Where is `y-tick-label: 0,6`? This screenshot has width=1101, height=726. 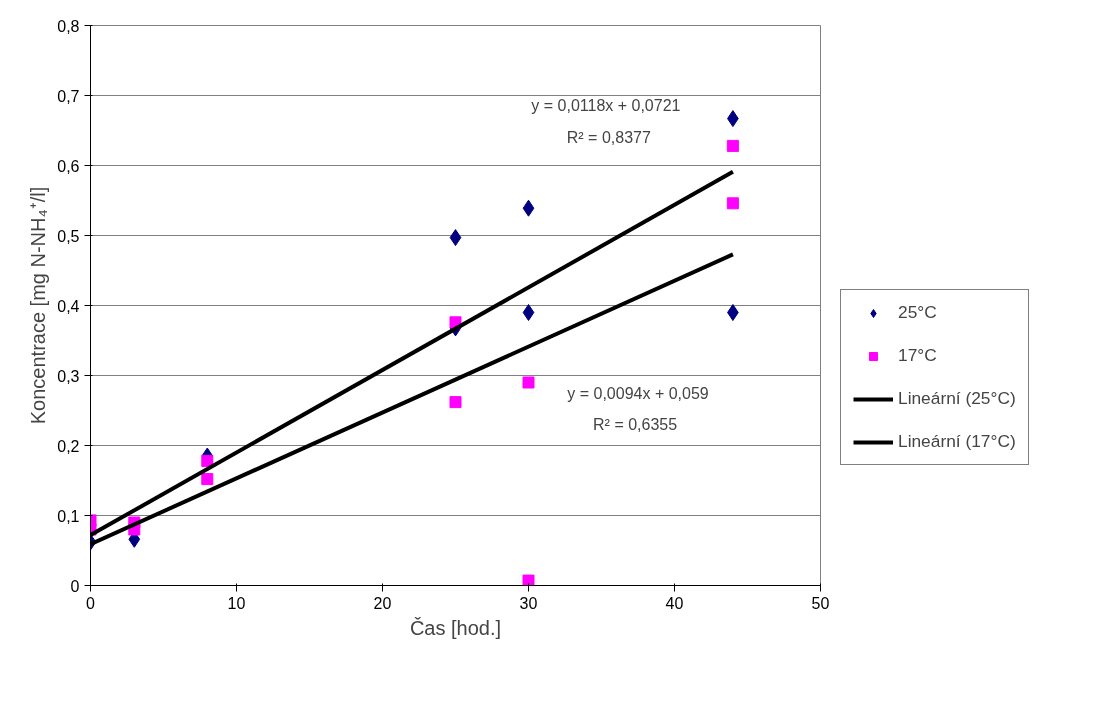 y-tick-label: 0,6 is located at coordinates (68, 166).